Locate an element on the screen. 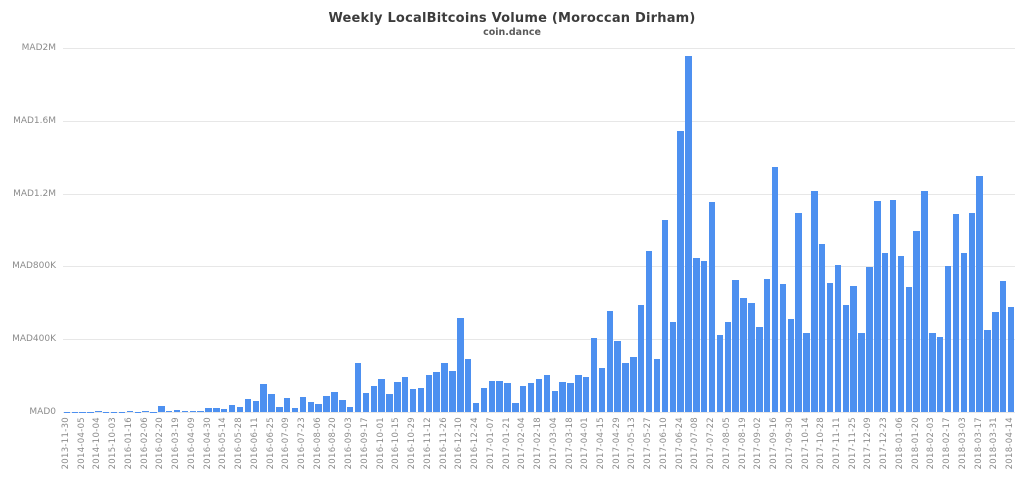  x-tick-label: 2017-12-09 is located at coordinates (868, 443).